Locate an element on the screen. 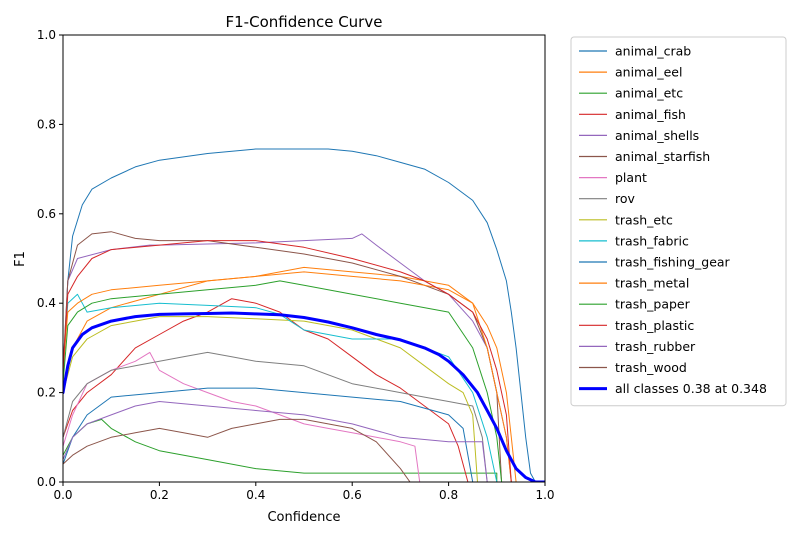 The width and height of the screenshot is (807, 538). legend-item: animal_crab is located at coordinates (635, 51).